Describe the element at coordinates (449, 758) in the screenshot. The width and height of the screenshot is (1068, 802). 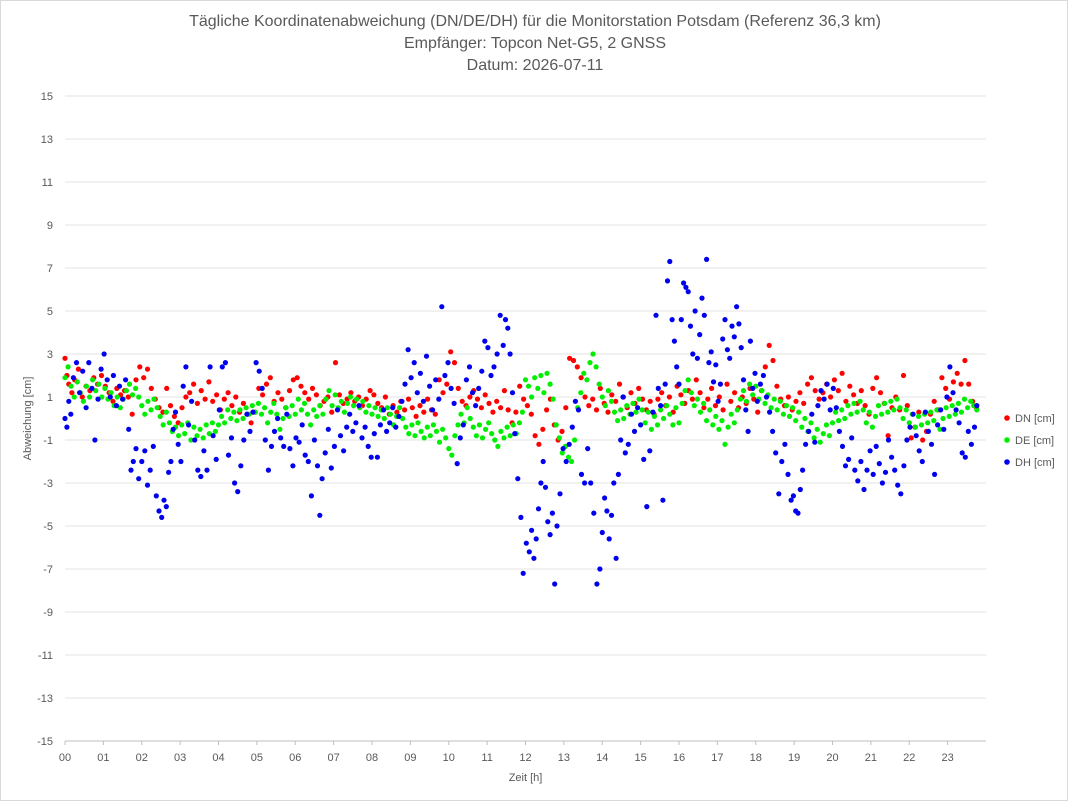
I see `x-tick-label: 10` at that location.